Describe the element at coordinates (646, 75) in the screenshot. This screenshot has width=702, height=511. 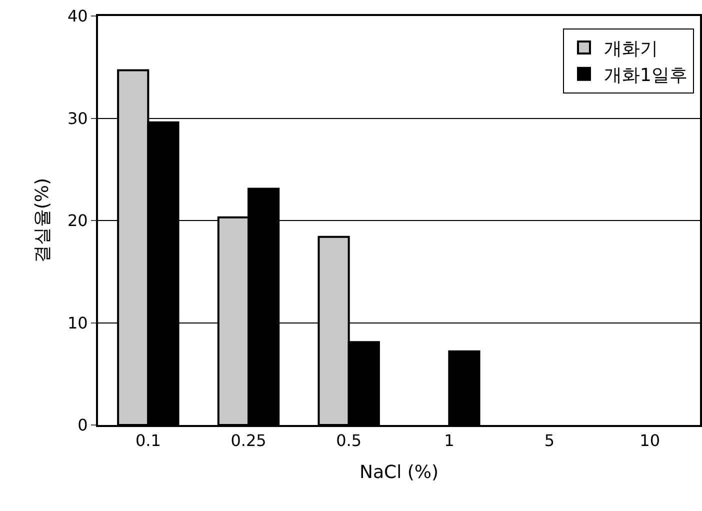
I see `legend-label: 개화1일후` at that location.